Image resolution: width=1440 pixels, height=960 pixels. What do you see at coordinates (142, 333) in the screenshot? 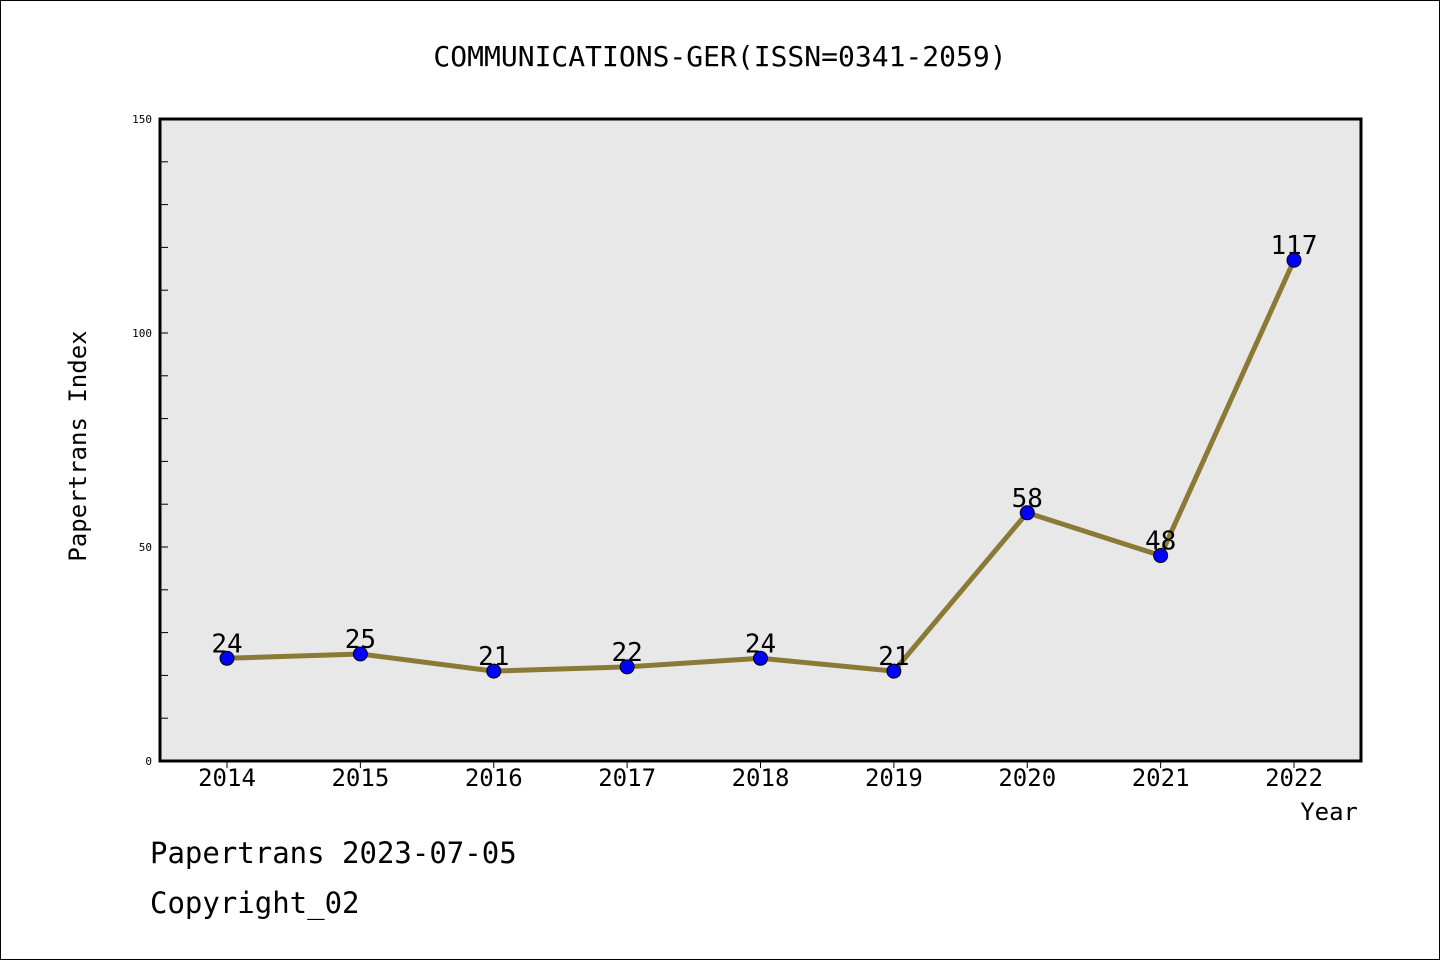
I see `y-tick-label: 100` at bounding box center [142, 333].